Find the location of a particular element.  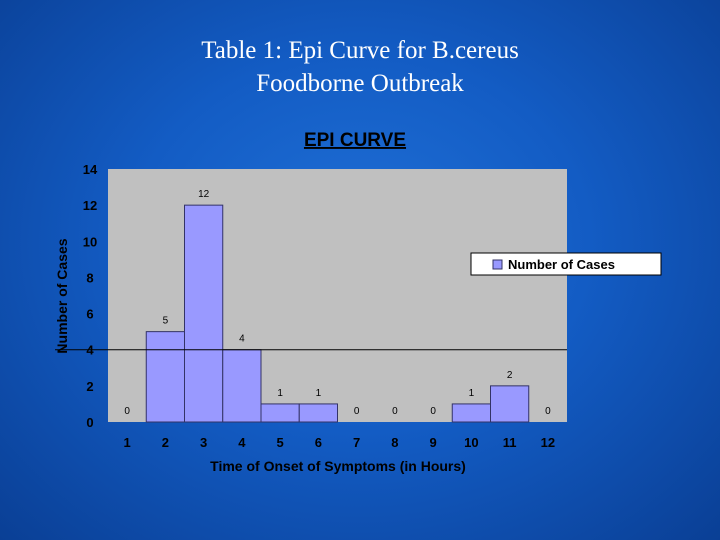

data-label: 2 is located at coordinates (510, 375).